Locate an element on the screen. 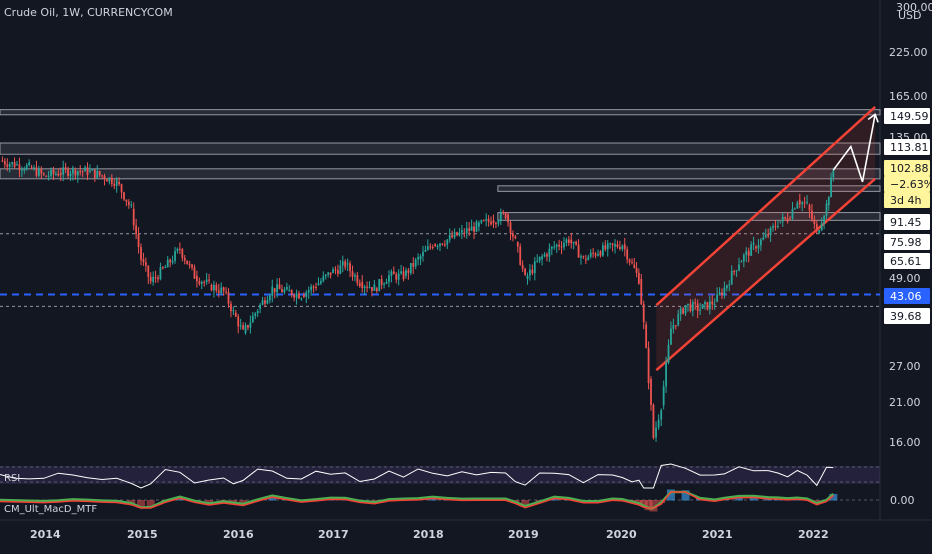  rsi-line is located at coordinates (417, 476).